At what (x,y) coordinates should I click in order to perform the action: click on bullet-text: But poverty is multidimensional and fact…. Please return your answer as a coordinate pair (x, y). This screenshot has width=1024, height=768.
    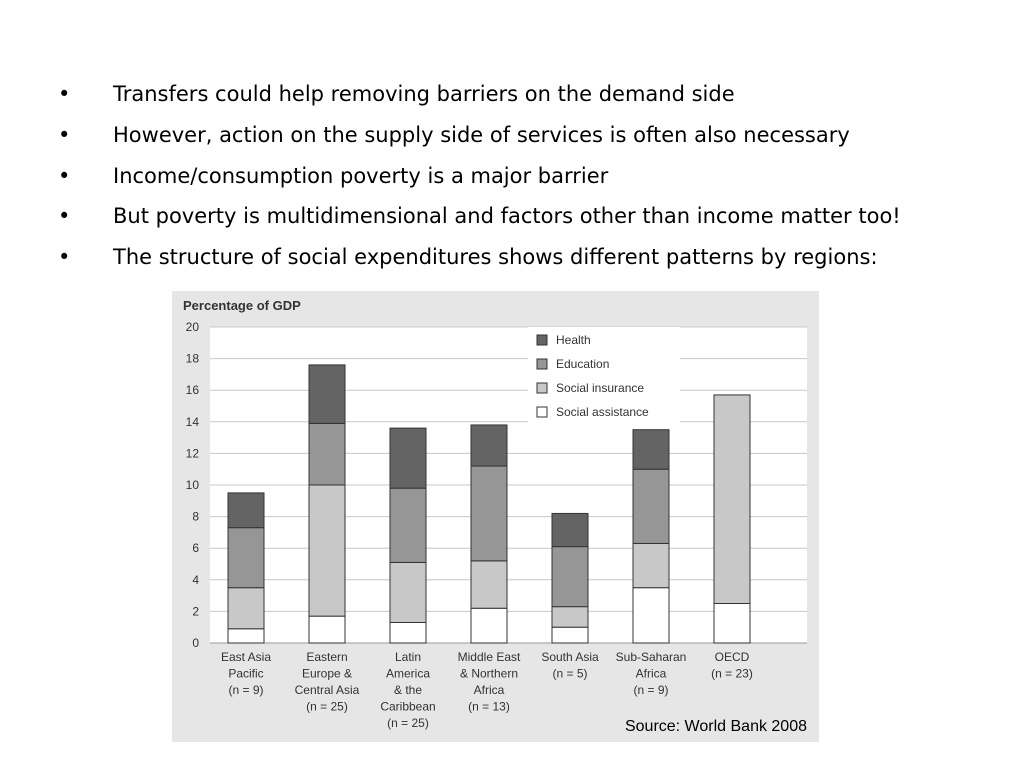
    Looking at the image, I should click on (507, 216).